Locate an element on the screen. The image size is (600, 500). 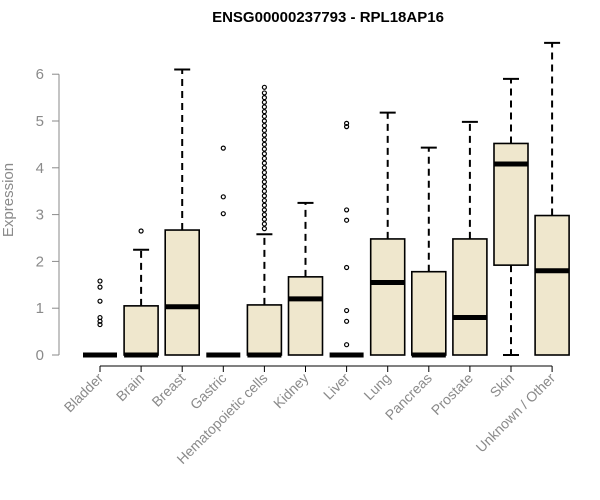
x-tick-label: Bladder is located at coordinates (84, 393).